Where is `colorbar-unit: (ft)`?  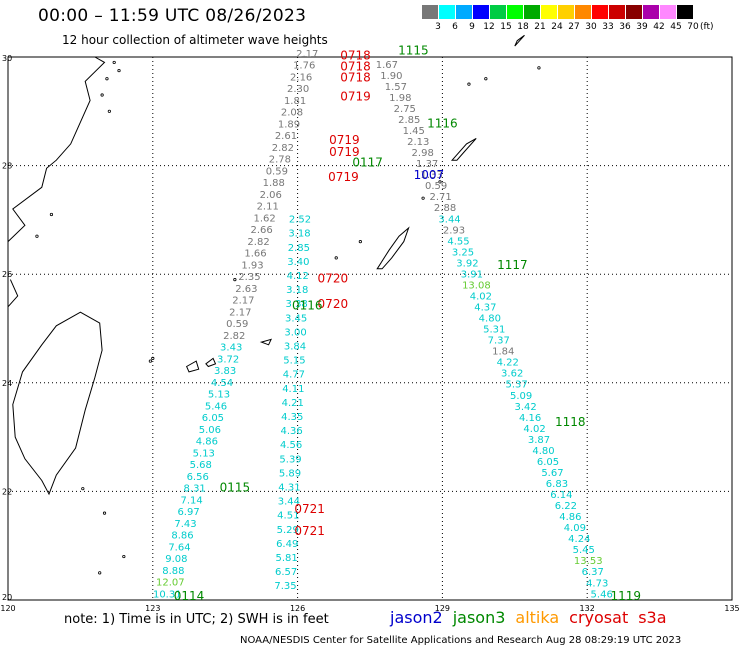
colorbar-unit: (ft) is located at coordinates (707, 27).